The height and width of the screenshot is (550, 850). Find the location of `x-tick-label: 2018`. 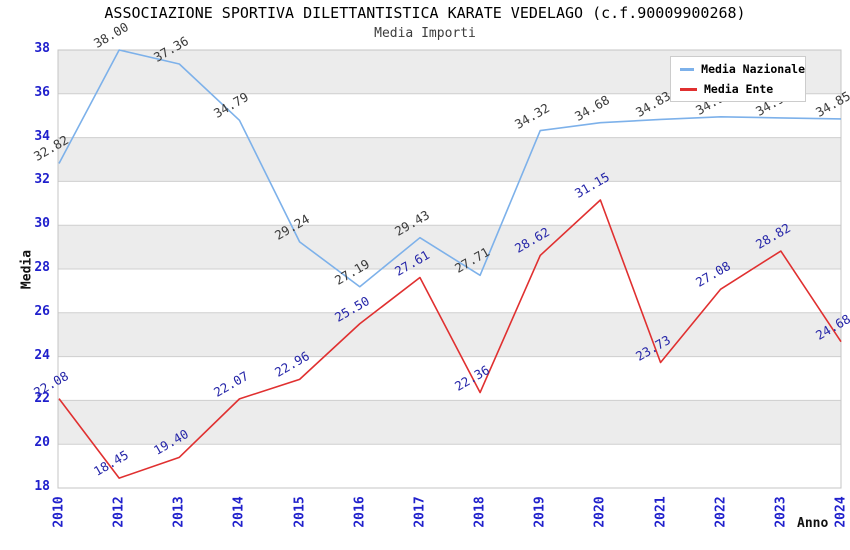

x-tick-label: 2018 is located at coordinates (480, 512).